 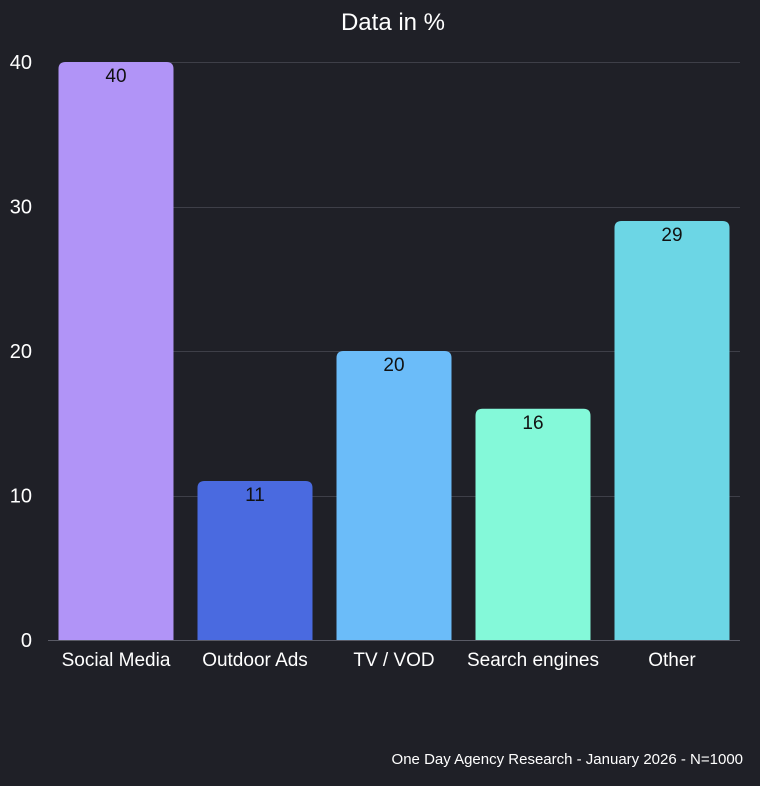 What do you see at coordinates (115, 76) in the screenshot?
I see `value-label: 40` at bounding box center [115, 76].